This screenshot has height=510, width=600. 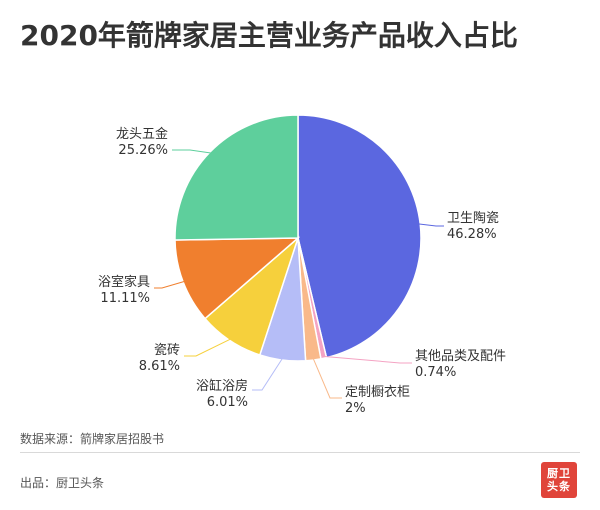 What do you see at coordinates (300, 452) in the screenshot?
I see `divider` at bounding box center [300, 452].